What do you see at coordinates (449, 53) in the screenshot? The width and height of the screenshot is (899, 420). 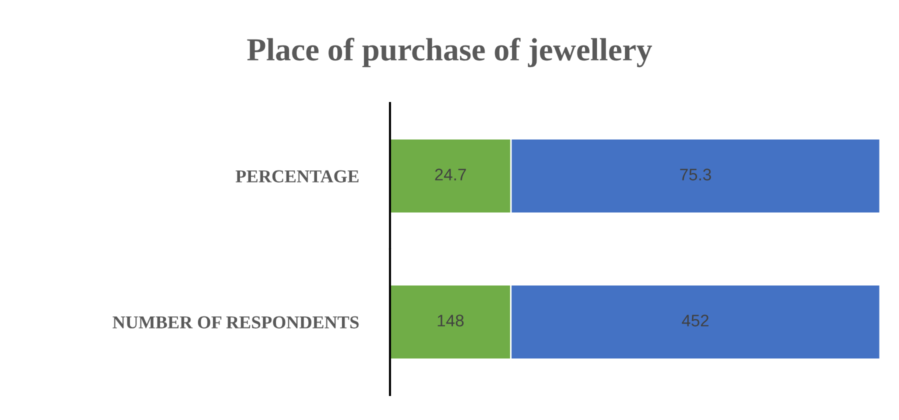 I see `chart-title: Place of purchase of jewellery` at bounding box center [449, 53].